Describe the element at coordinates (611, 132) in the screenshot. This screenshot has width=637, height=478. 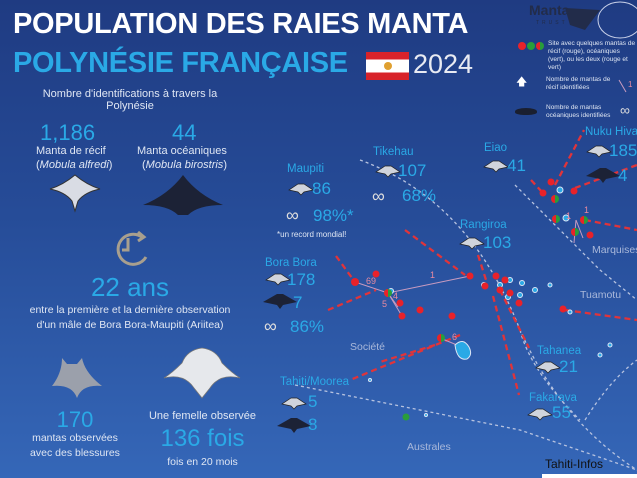
I see `site-name: Nuku Hiva` at that location.